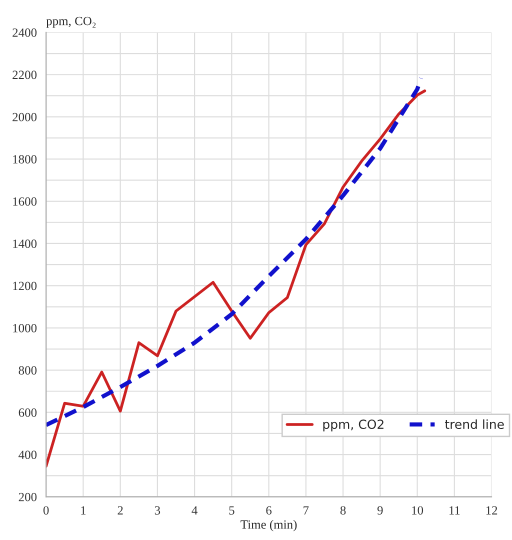 The image size is (512, 540). Describe the element at coordinates (46, 510) in the screenshot. I see `x-tick-label: 0` at that location.